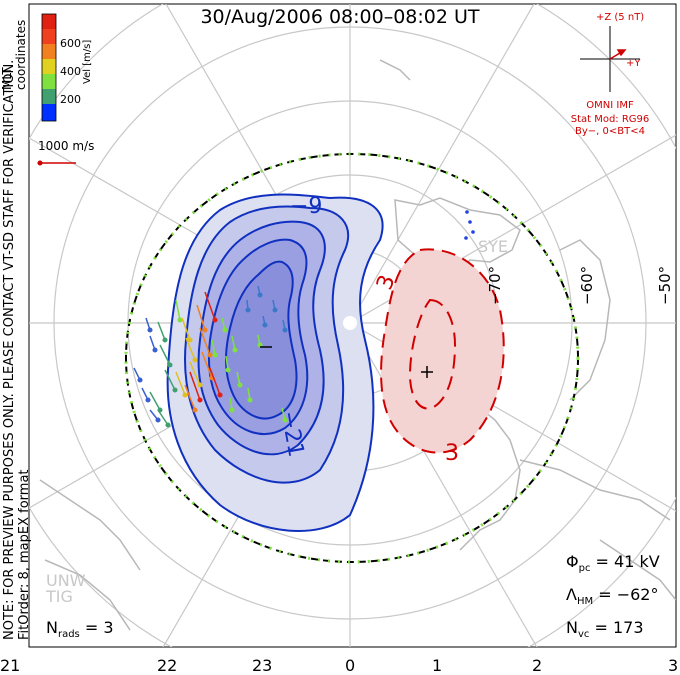 The width and height of the screenshot is (680, 675). Describe the element at coordinates (350, 665) in the screenshot. I see `mlt-label-0: 0` at that location.